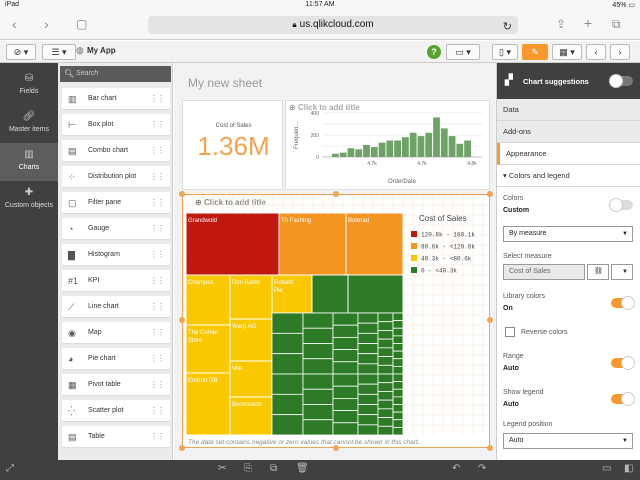  I want to click on chart-list-item: ⟋ Line chart ⋮⋮, so click(116, 307).